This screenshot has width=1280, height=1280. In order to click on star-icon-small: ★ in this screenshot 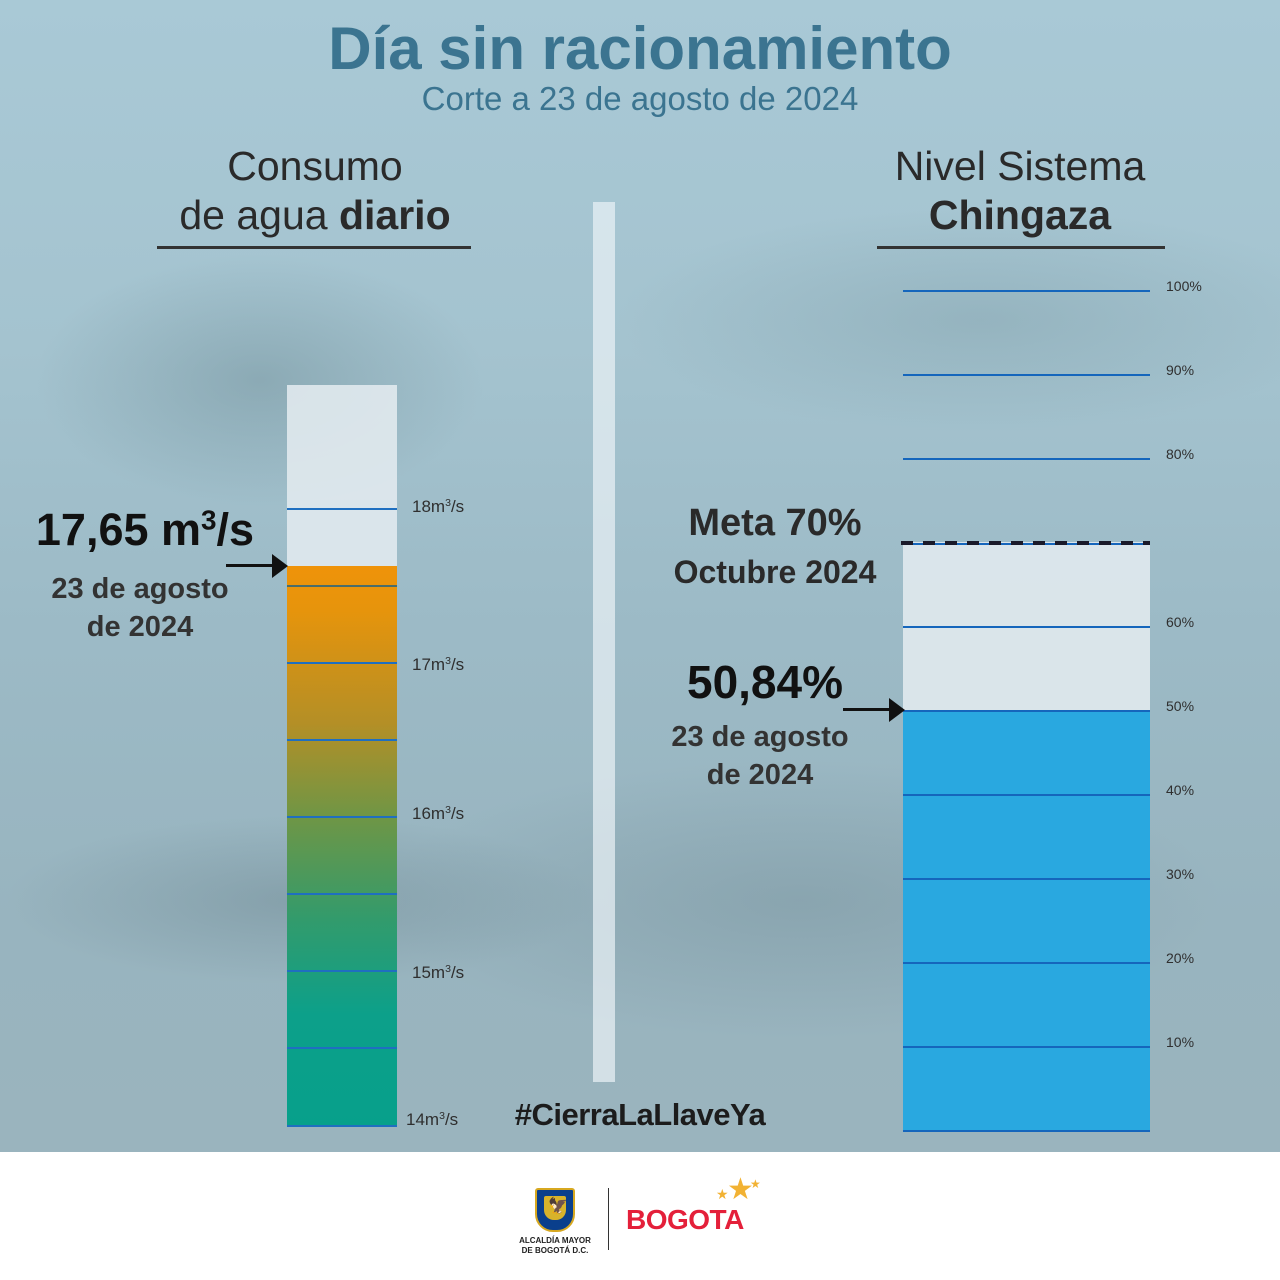, I will do `click(722, 1194)`.